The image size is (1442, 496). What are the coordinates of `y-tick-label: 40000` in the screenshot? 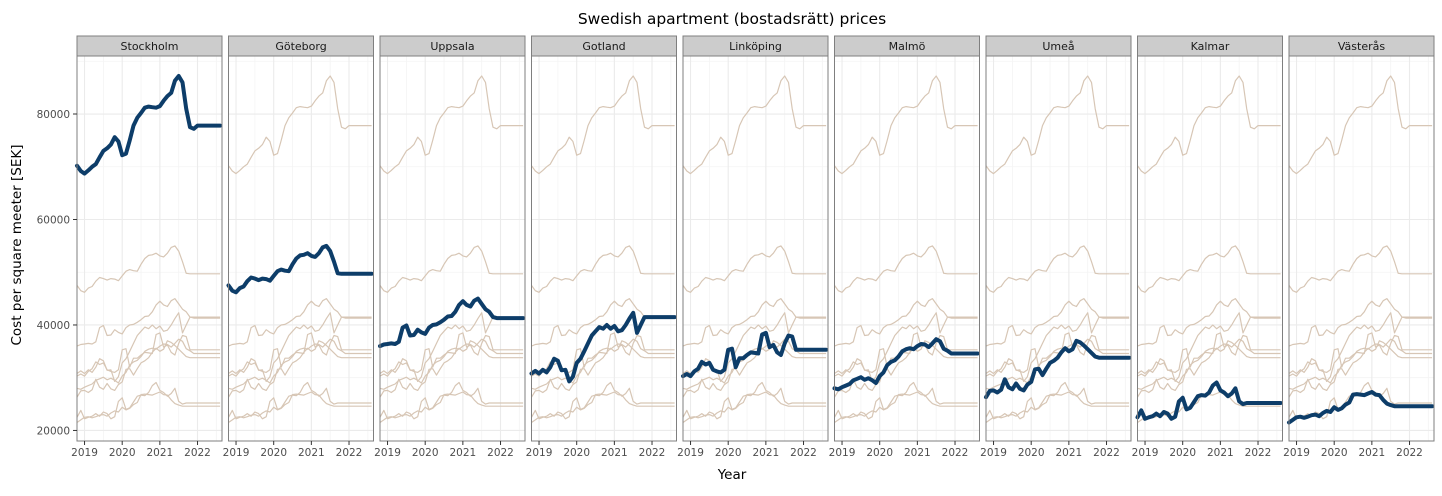 It's located at (53, 326).